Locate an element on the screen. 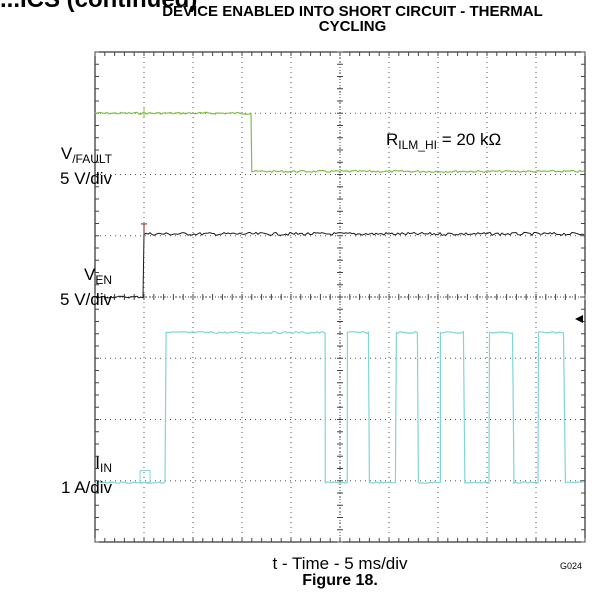 This screenshot has height=600, width=610. rilm-annotation: RILM_HI = 20 kΩ is located at coordinates (444, 141).